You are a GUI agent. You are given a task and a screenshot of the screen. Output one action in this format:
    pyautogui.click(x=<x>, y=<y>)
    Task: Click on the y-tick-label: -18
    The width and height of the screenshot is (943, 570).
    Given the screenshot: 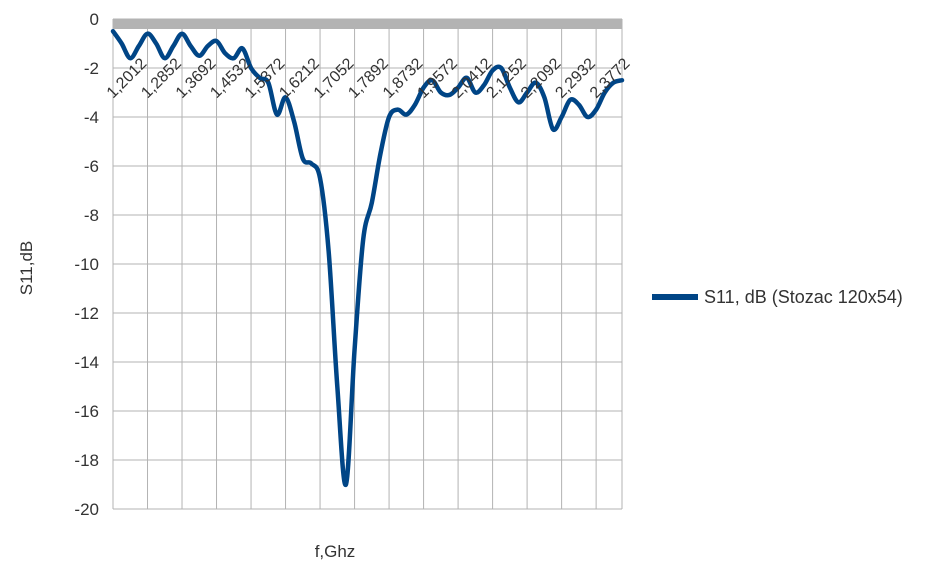 What is the action you would take?
    pyautogui.click(x=86, y=460)
    